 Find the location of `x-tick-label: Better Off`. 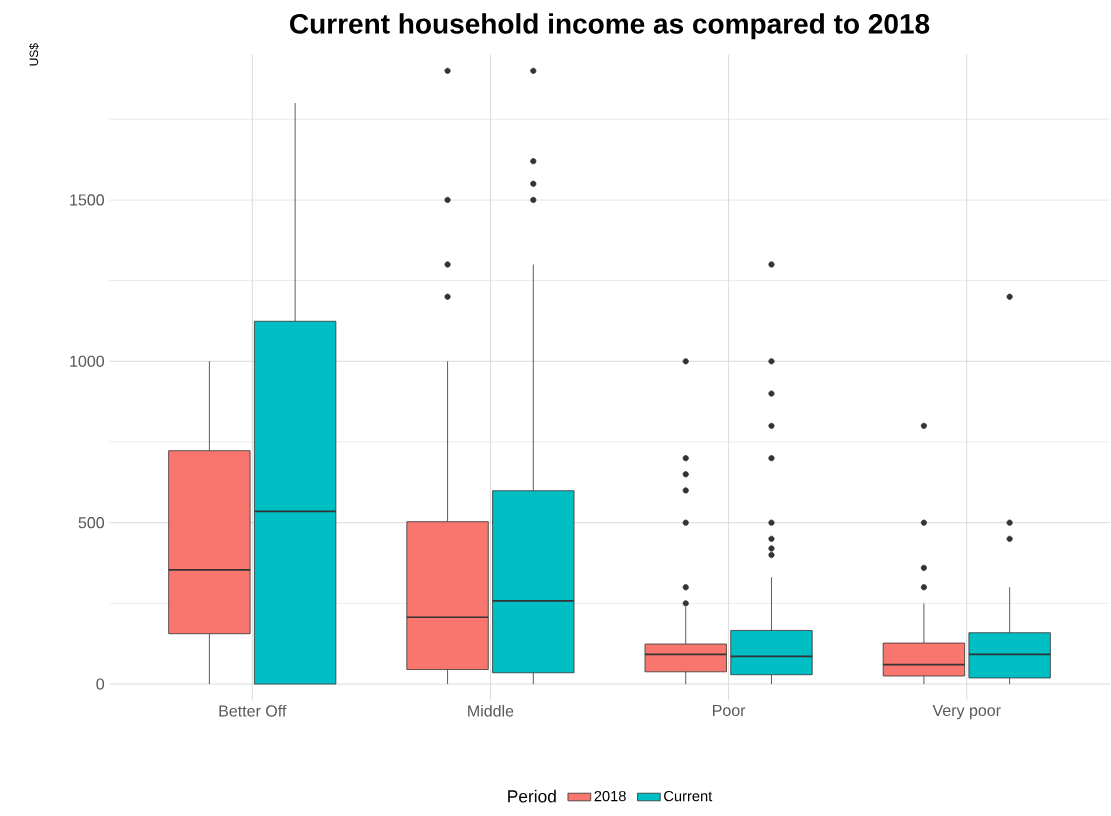

x-tick-label: Better Off is located at coordinates (253, 710).